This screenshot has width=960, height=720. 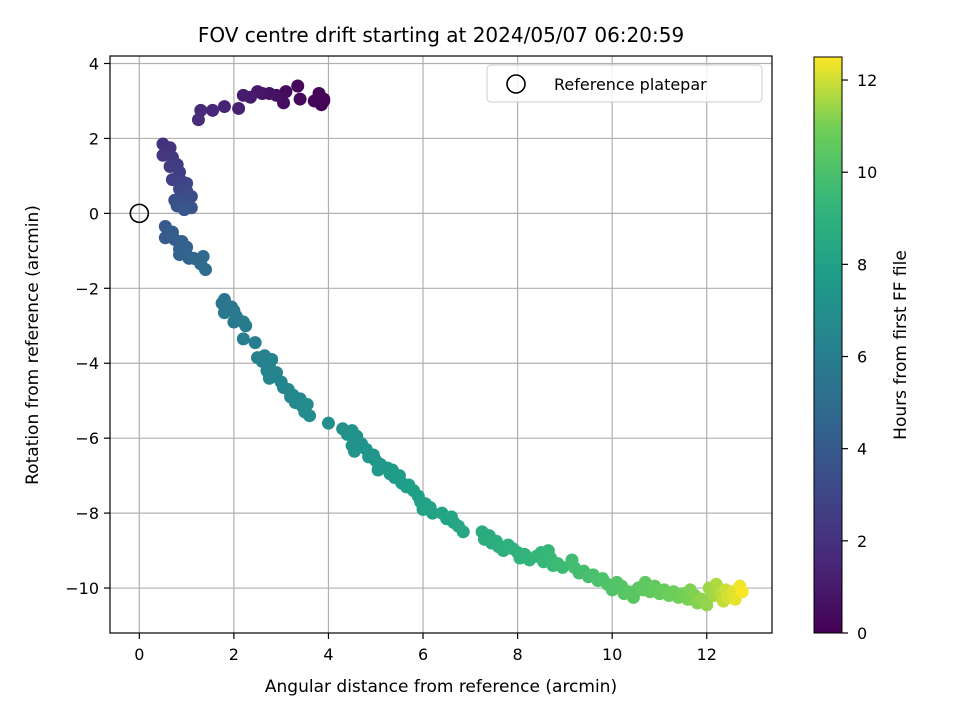 What do you see at coordinates (87, 288) in the screenshot?
I see `y-tick-label: −2` at bounding box center [87, 288].